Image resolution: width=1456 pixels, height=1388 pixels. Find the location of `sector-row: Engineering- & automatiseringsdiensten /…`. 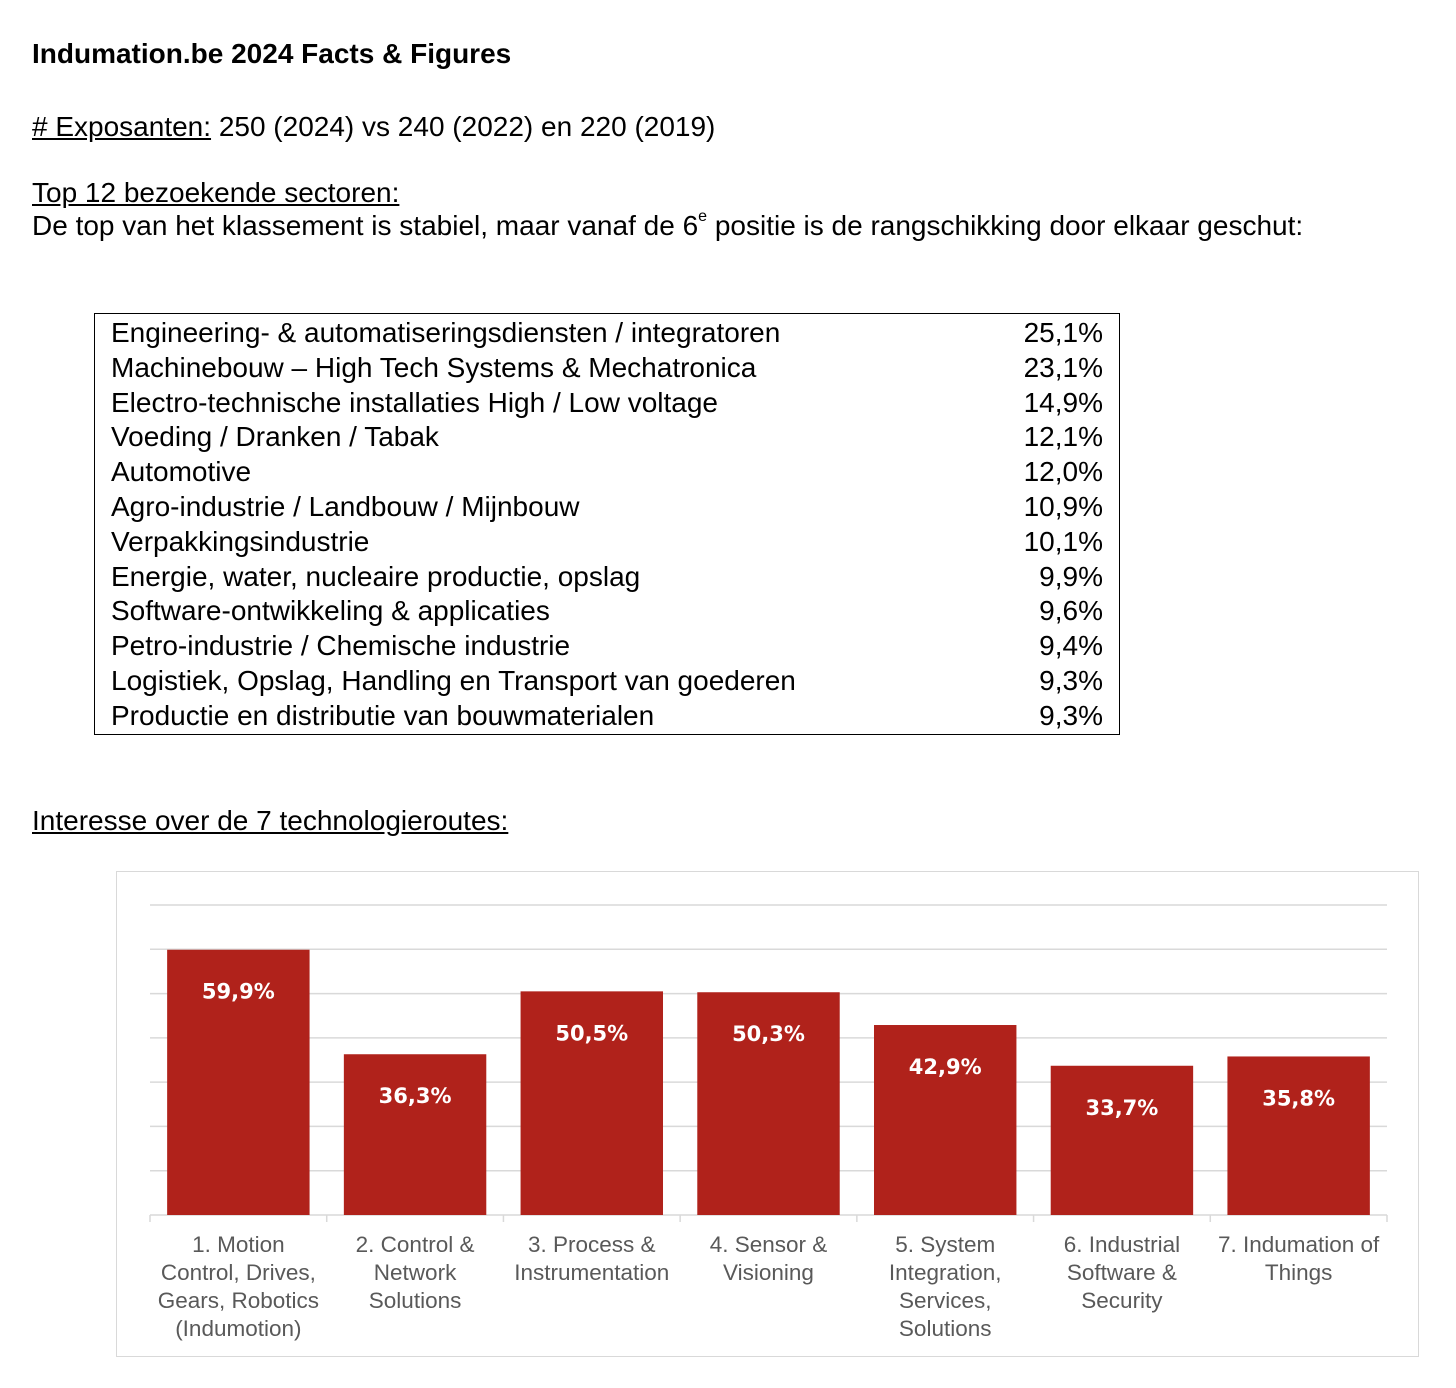

sector-row: Engineering- & automatiseringsdiensten /… is located at coordinates (607, 332).